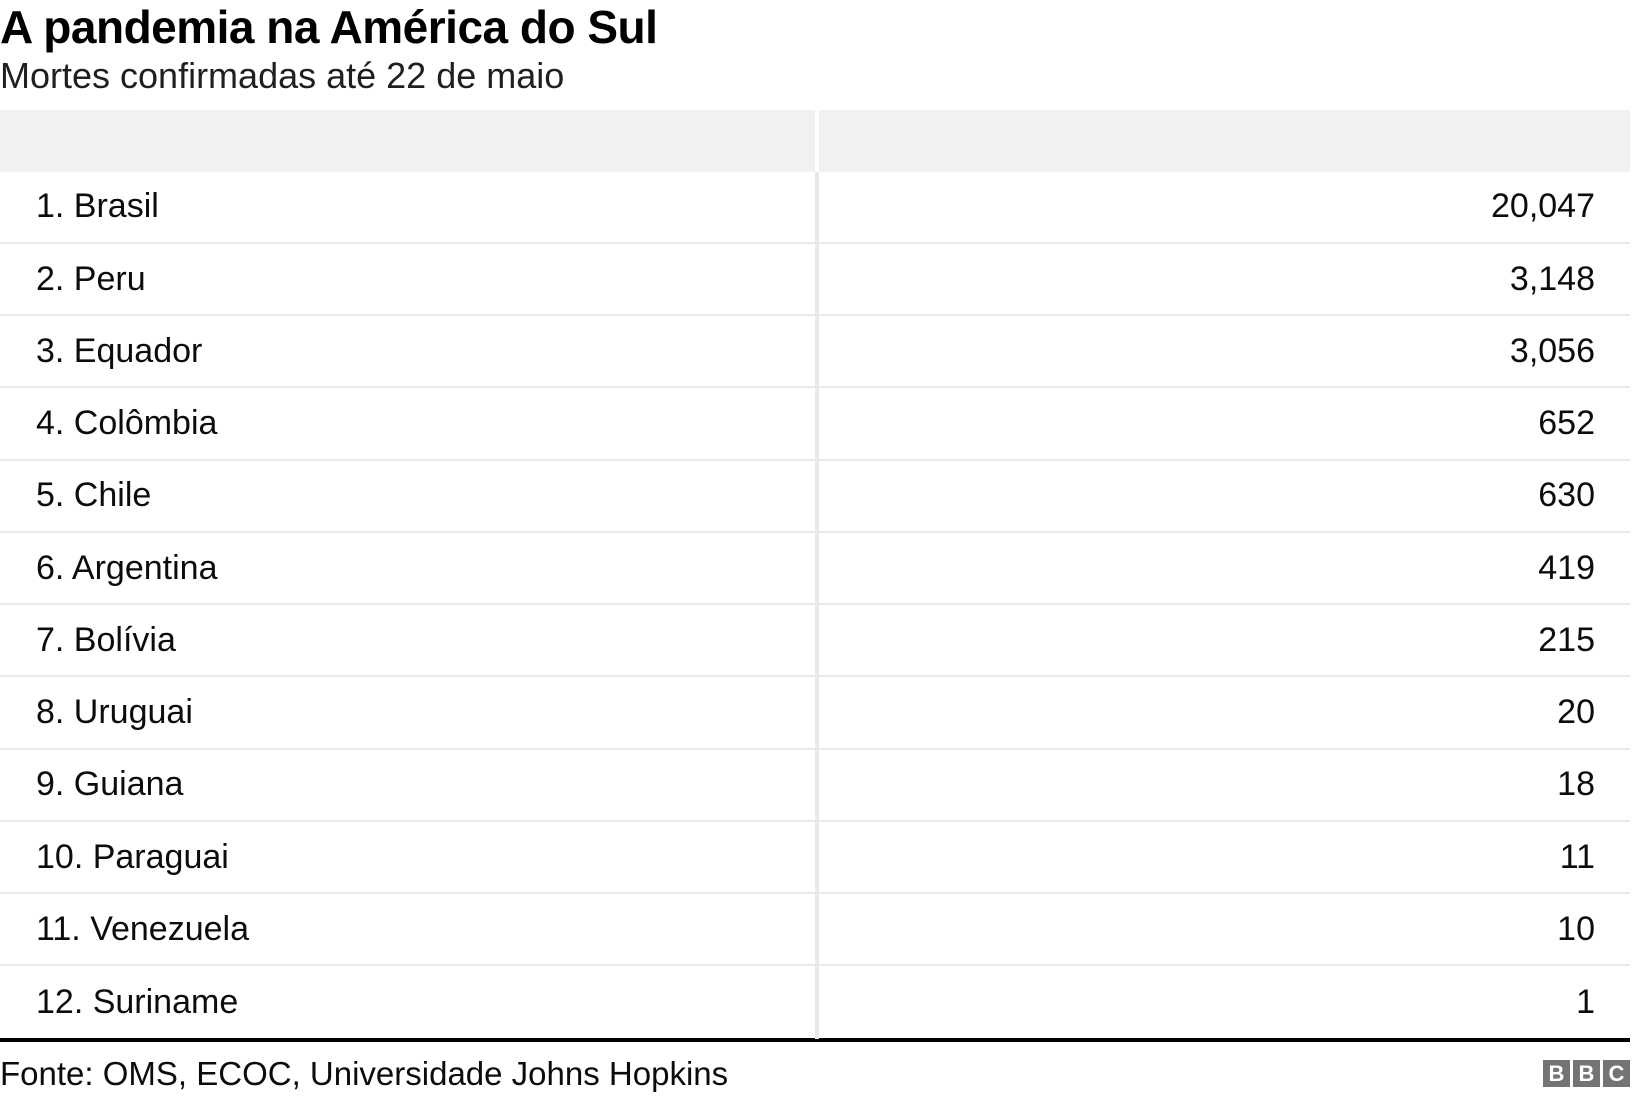  What do you see at coordinates (1222, 857) in the screenshot?
I see `deaths-cell: 11` at bounding box center [1222, 857].